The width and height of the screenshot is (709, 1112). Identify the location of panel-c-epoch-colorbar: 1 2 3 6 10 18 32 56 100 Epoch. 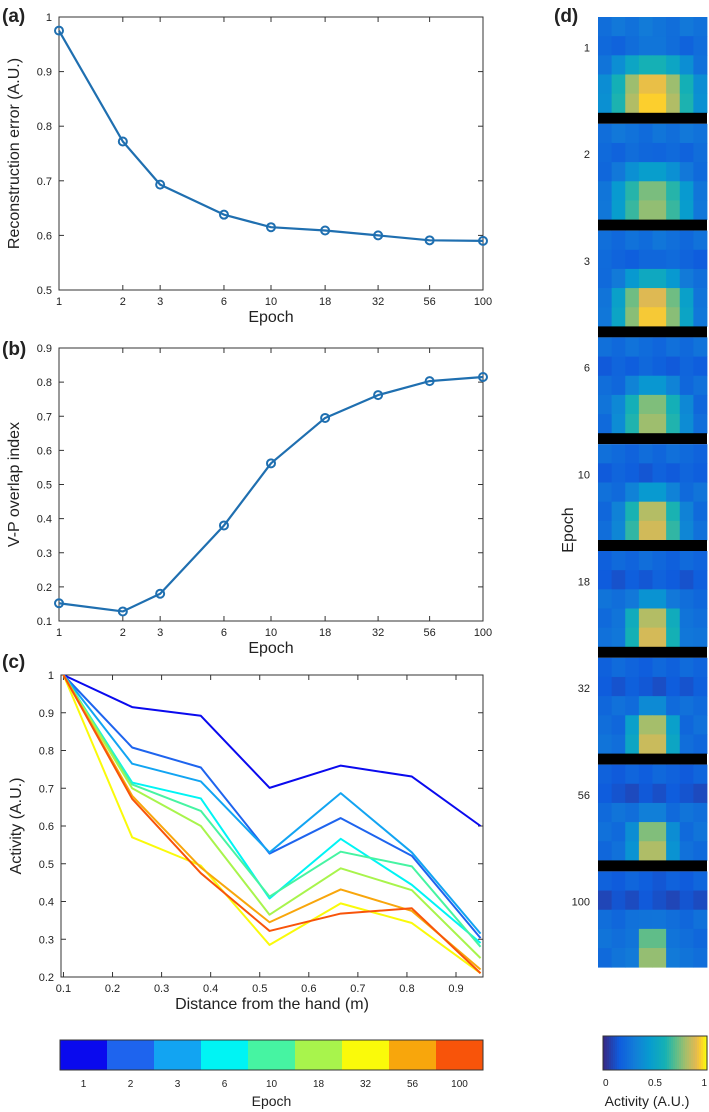
(271, 1074).